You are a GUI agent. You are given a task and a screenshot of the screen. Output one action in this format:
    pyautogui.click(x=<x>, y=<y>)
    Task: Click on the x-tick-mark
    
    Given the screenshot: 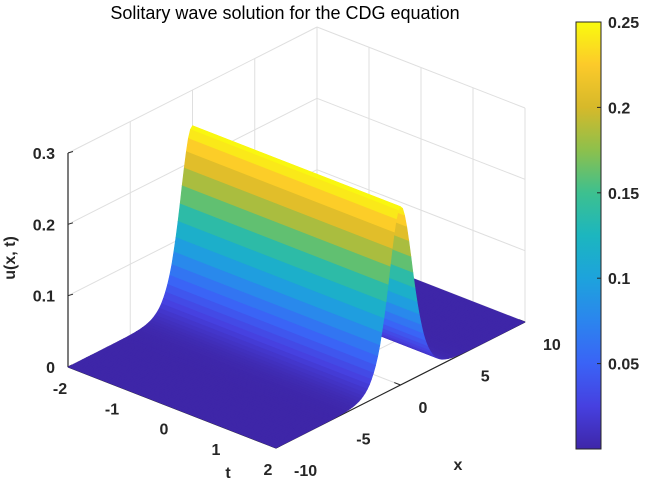 What is the action you would take?
    pyautogui.click(x=397, y=384)
    